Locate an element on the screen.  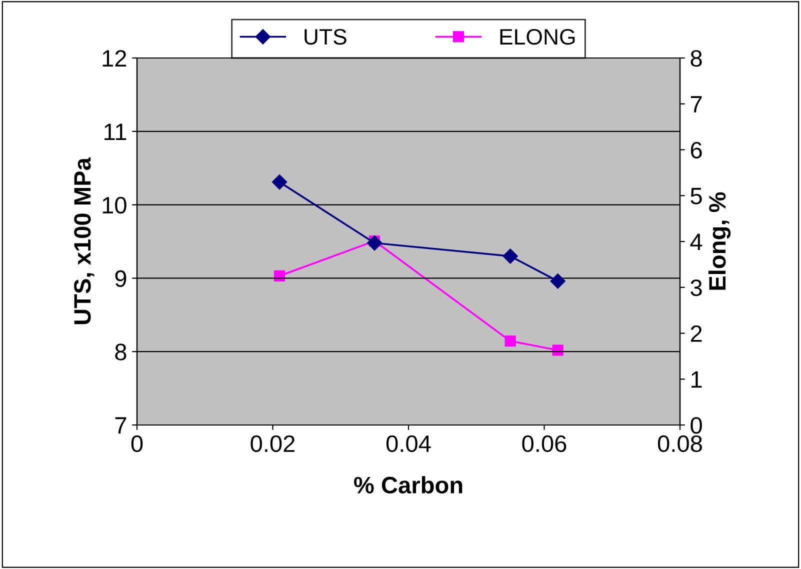
x-tick-label: 0.02 is located at coordinates (272, 443).